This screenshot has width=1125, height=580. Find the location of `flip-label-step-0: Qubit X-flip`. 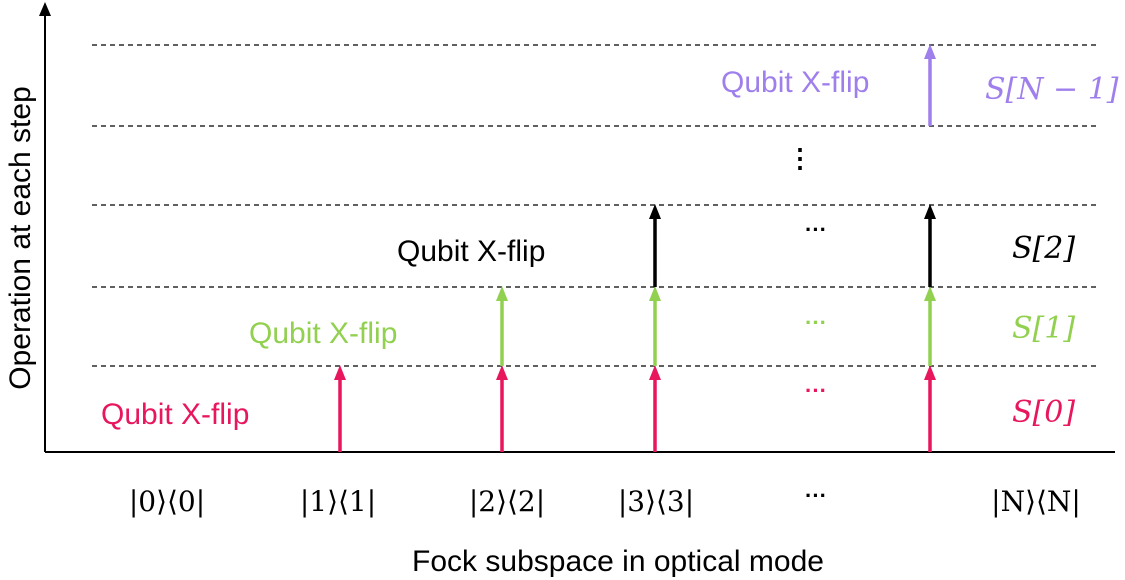

flip-label-step-0: Qubit X-flip is located at coordinates (175, 414).